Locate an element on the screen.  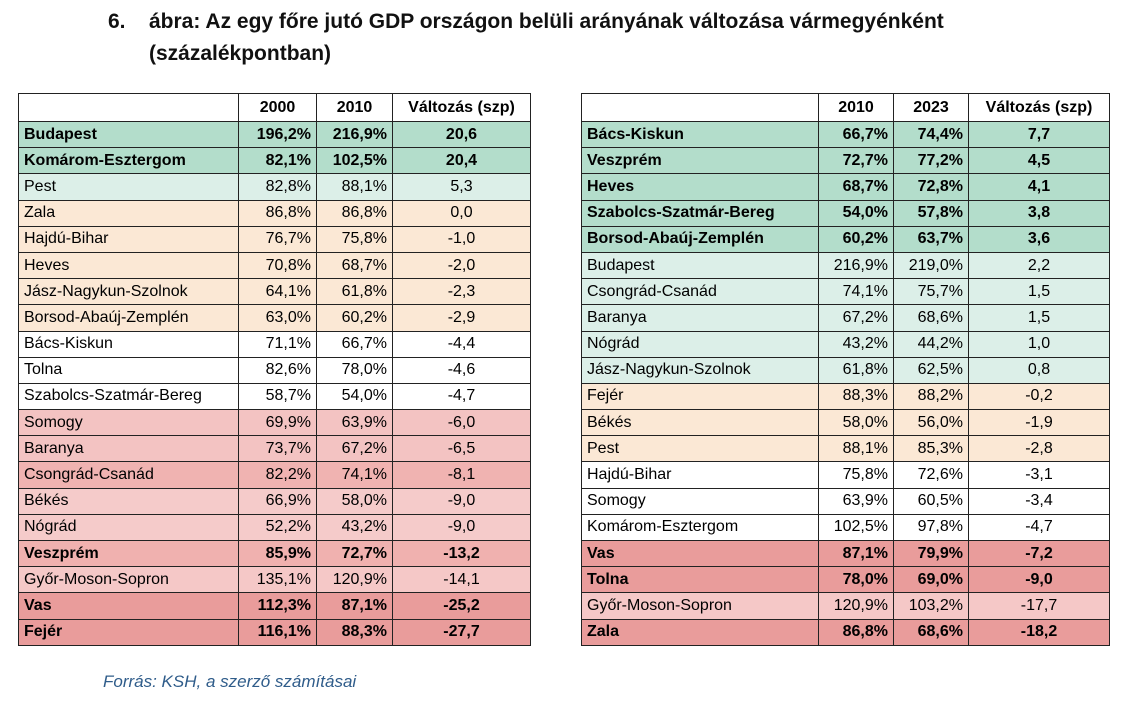
value-cell: -7,2 is located at coordinates (1039, 553).